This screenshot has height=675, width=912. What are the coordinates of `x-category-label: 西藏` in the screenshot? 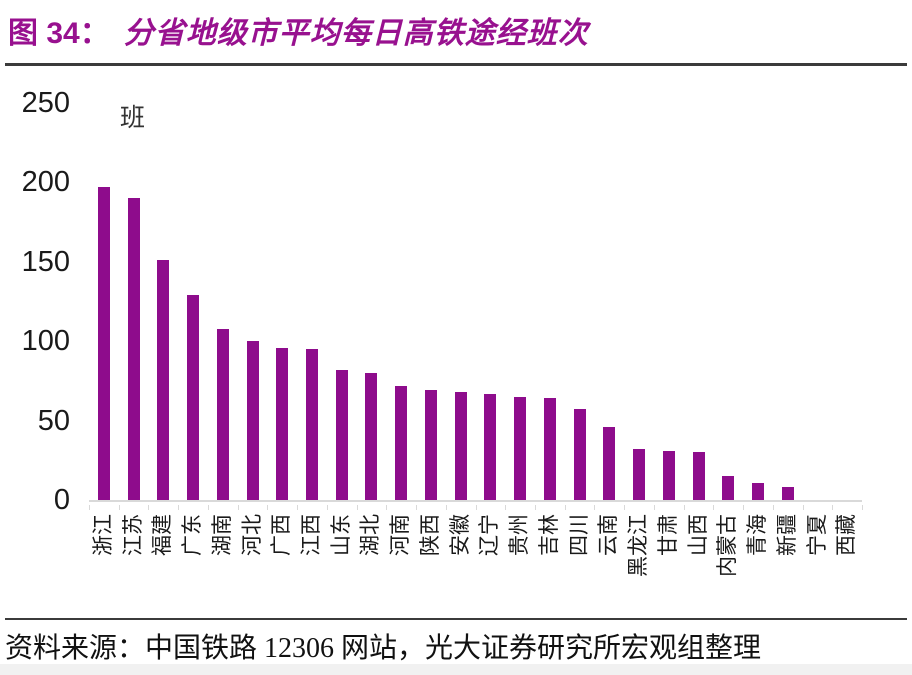 It's located at (847, 535).